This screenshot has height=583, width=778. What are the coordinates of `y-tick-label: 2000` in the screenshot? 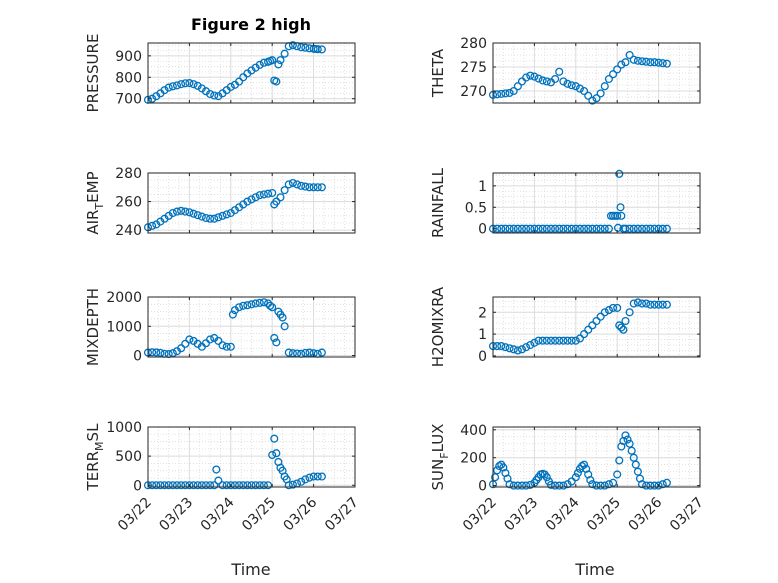 It's located at (124, 298).